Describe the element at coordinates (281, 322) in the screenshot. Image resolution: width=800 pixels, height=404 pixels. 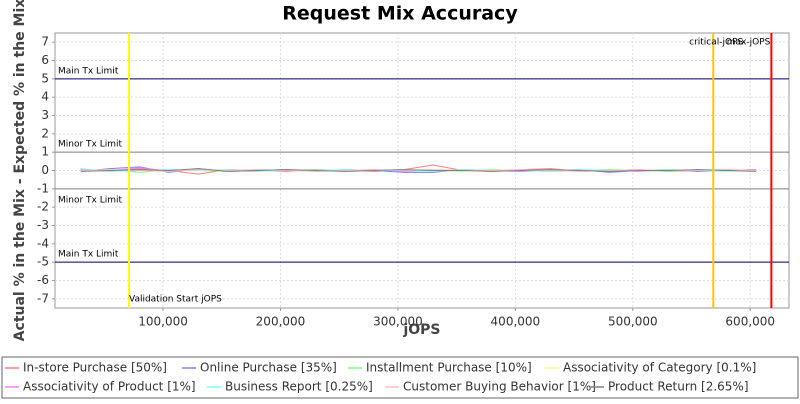
I see `x-tick-label: 200,000` at that location.